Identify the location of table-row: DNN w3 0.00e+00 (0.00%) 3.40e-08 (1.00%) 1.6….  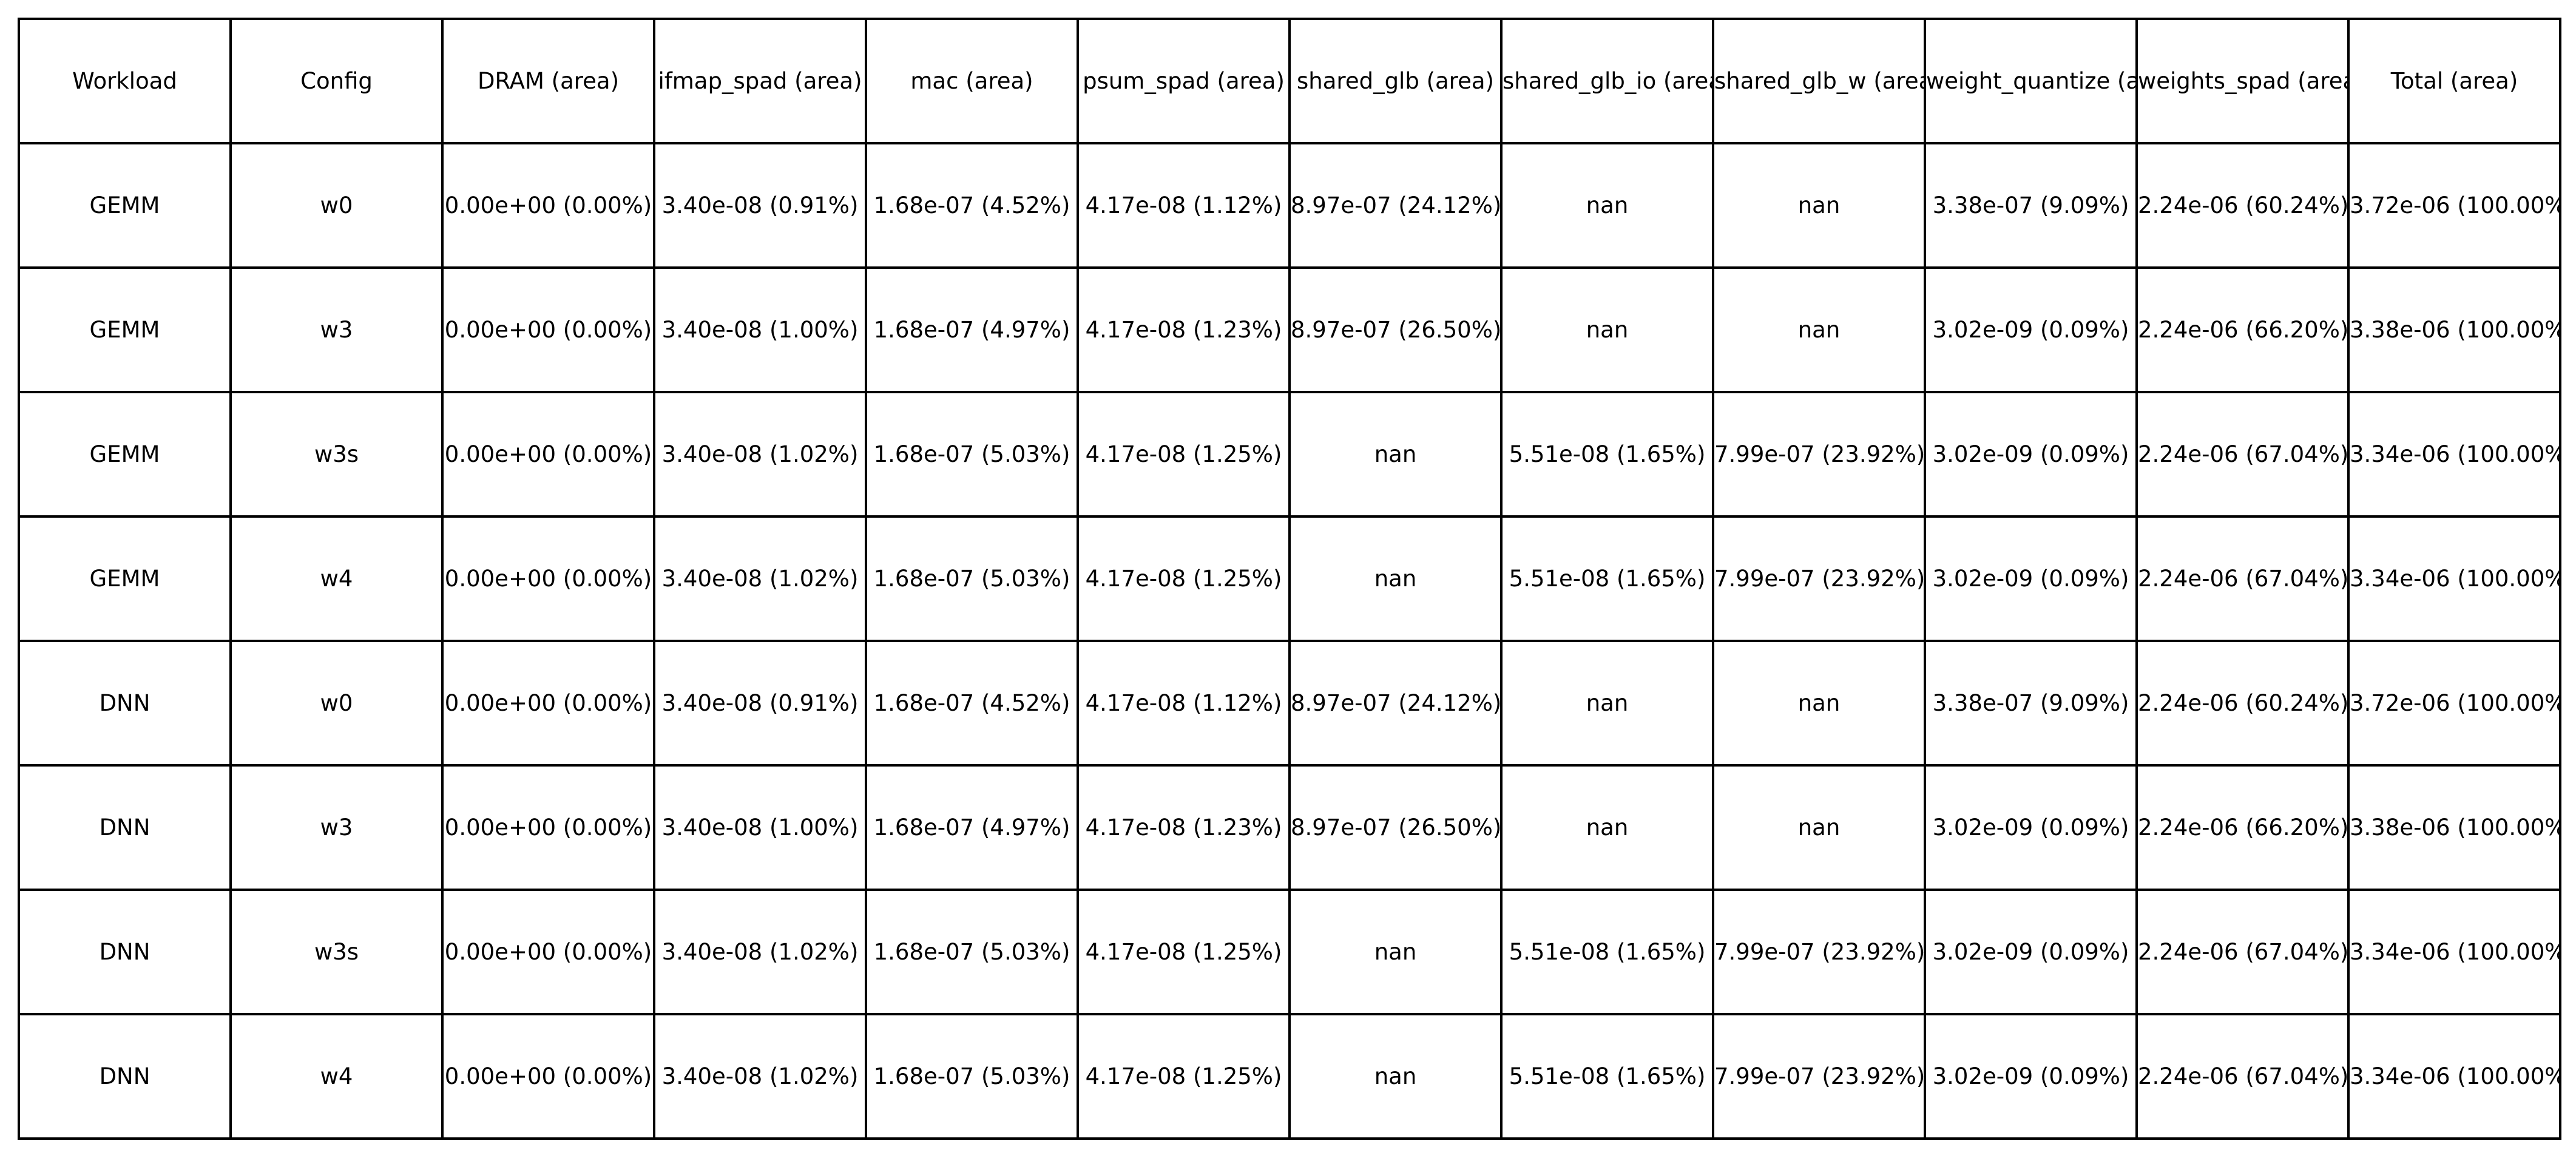
(1289, 828).